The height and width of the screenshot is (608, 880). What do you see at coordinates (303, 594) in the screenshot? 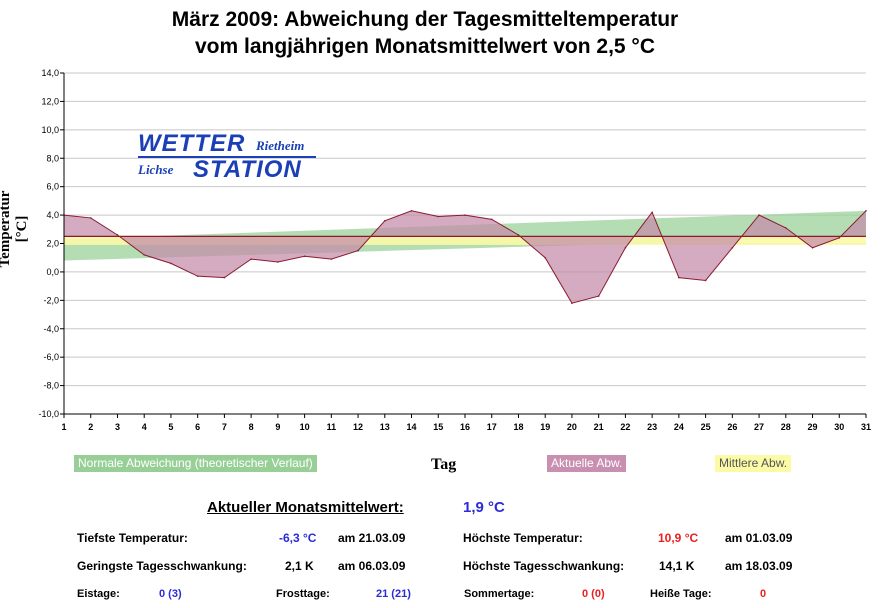
I see `frost-days-label: Frosttage:` at bounding box center [303, 594].